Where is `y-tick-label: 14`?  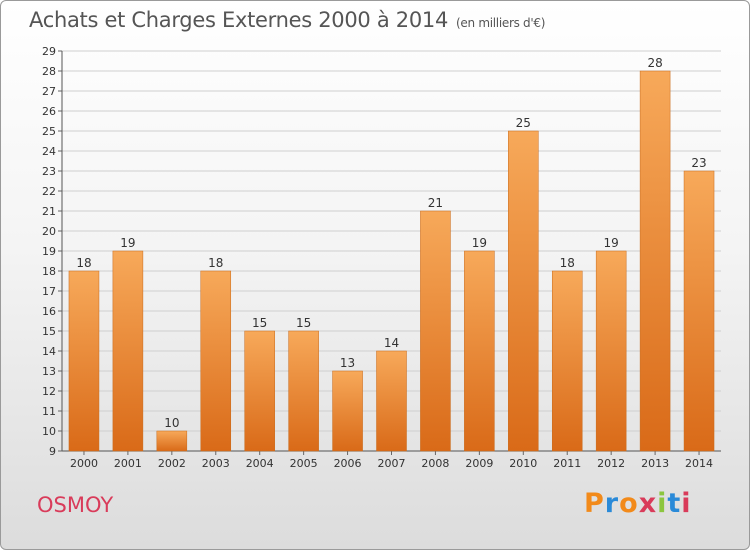
y-tick-label: 14 is located at coordinates (49, 351).